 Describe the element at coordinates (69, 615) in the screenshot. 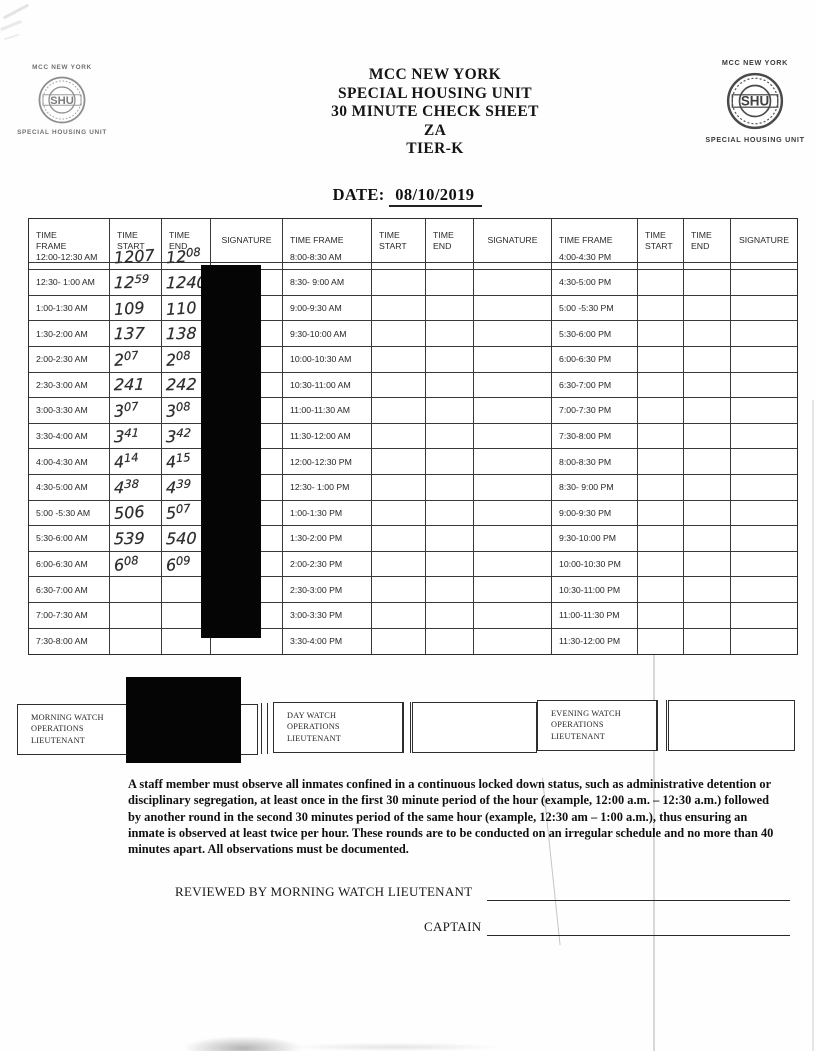

I see `time-frame-cell: 7:00-7:30 AM` at that location.